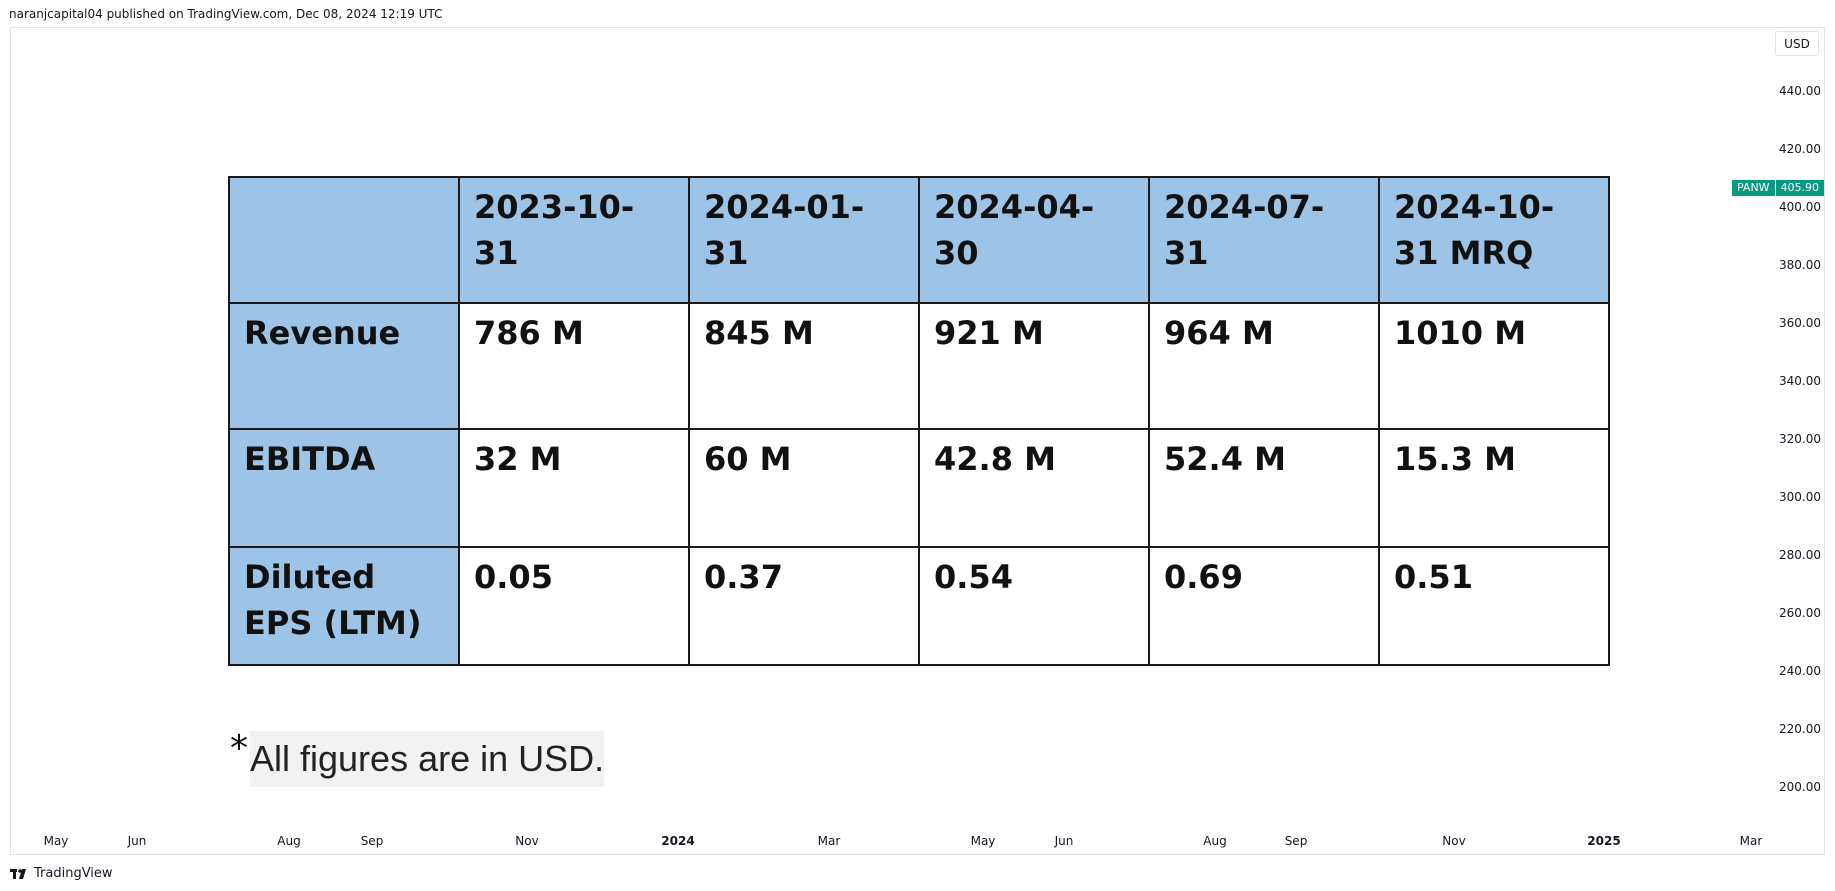 This screenshot has width=1835, height=891. Describe the element at coordinates (1800, 381) in the screenshot. I see `price-tick: 340.00` at that location.